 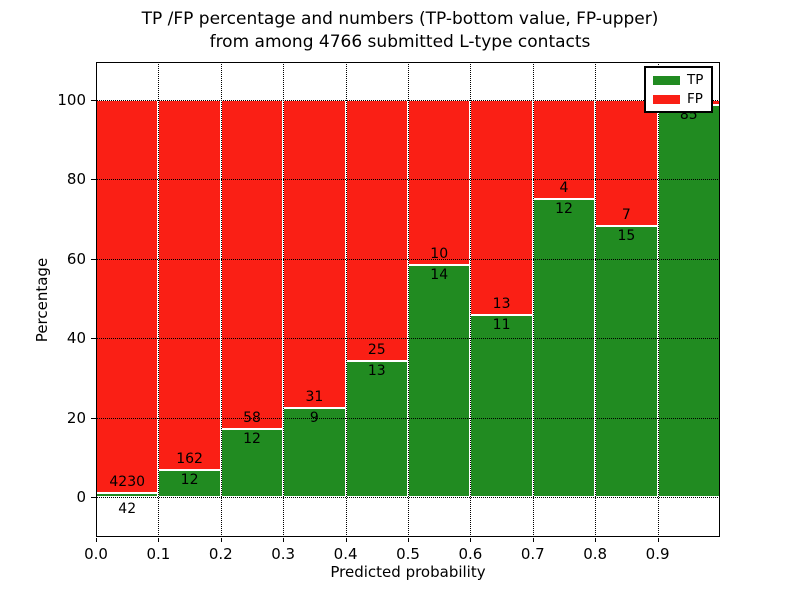 What do you see at coordinates (688, 300) in the screenshot?
I see `bar-9-tp-segment` at bounding box center [688, 300].